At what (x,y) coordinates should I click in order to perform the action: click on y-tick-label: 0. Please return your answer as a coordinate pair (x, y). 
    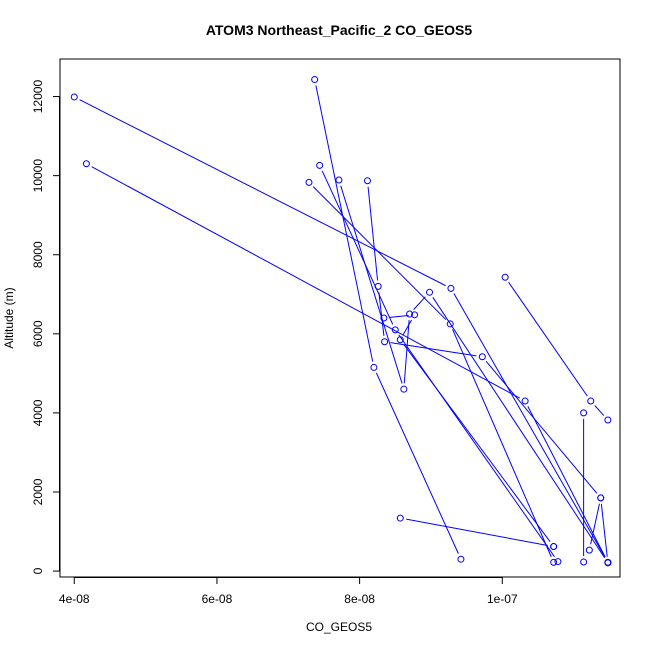
    Looking at the image, I should click on (38, 570).